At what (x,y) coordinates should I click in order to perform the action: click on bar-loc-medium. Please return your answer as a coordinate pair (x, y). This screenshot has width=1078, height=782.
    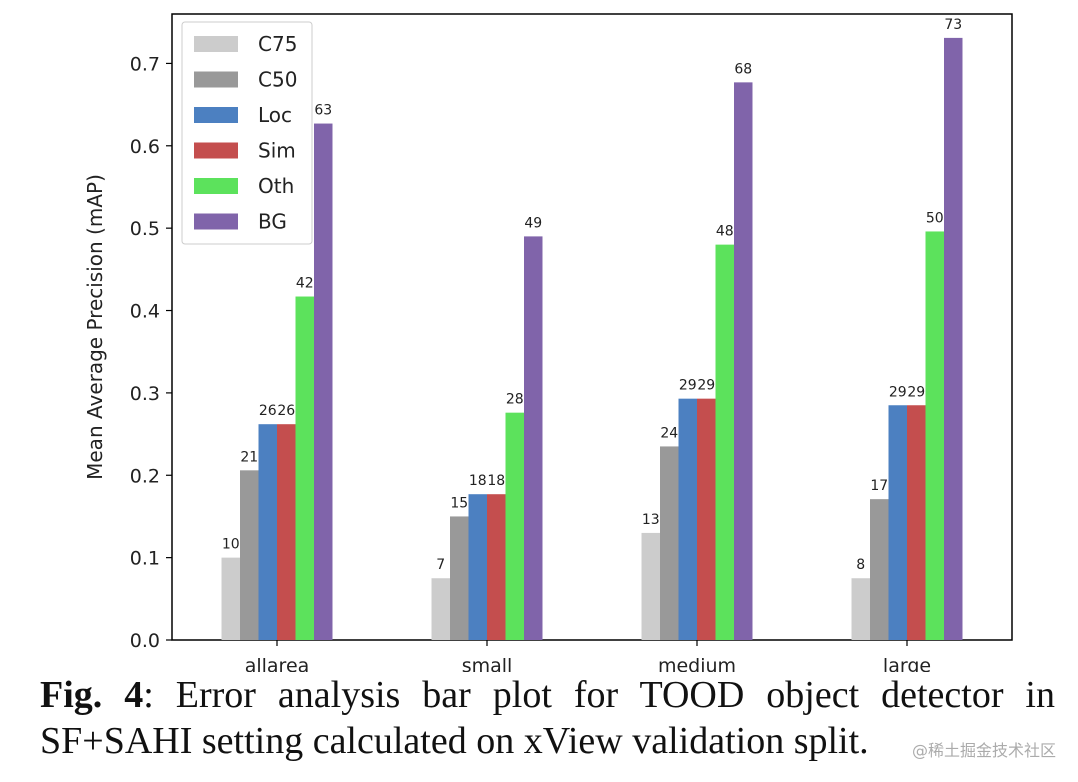
    Looking at the image, I should click on (687, 519).